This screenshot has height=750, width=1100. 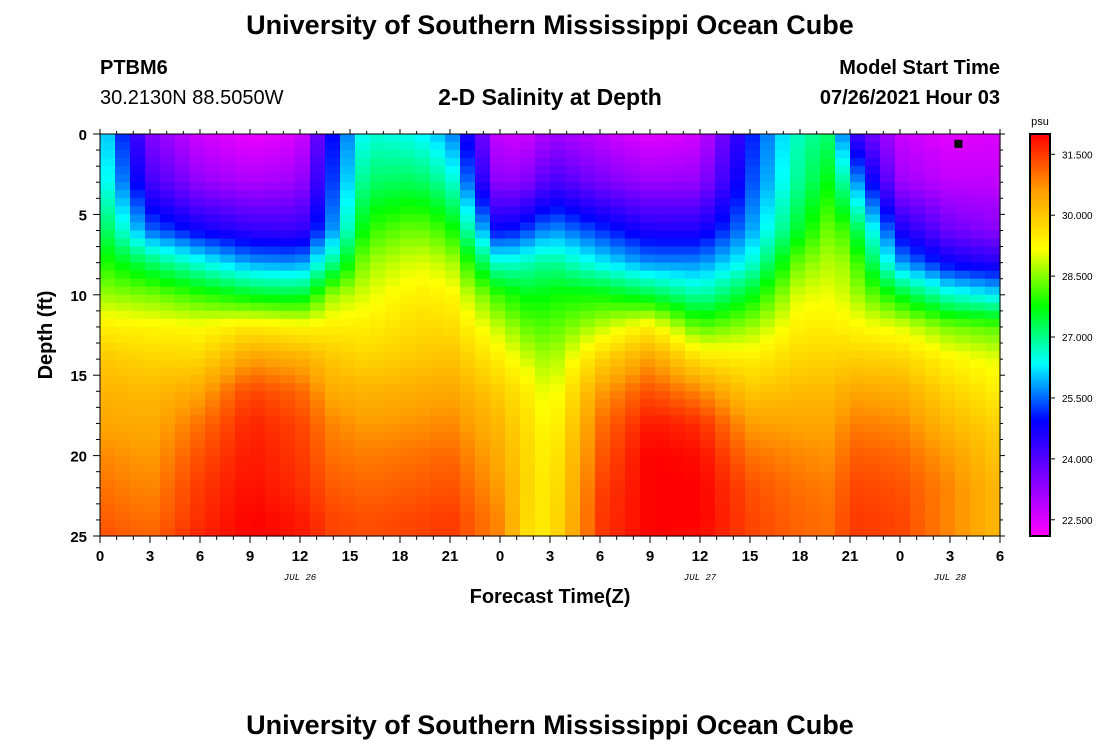 What do you see at coordinates (550, 97) in the screenshot?
I see `chart-subtitle: 2-D Salinity at Depth` at bounding box center [550, 97].